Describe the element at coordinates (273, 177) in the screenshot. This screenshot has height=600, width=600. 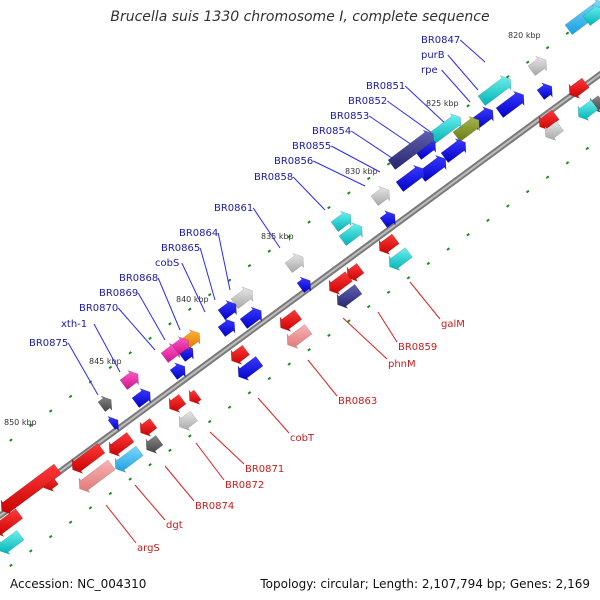
I see `gene-label-br0858: BR0858` at that location.